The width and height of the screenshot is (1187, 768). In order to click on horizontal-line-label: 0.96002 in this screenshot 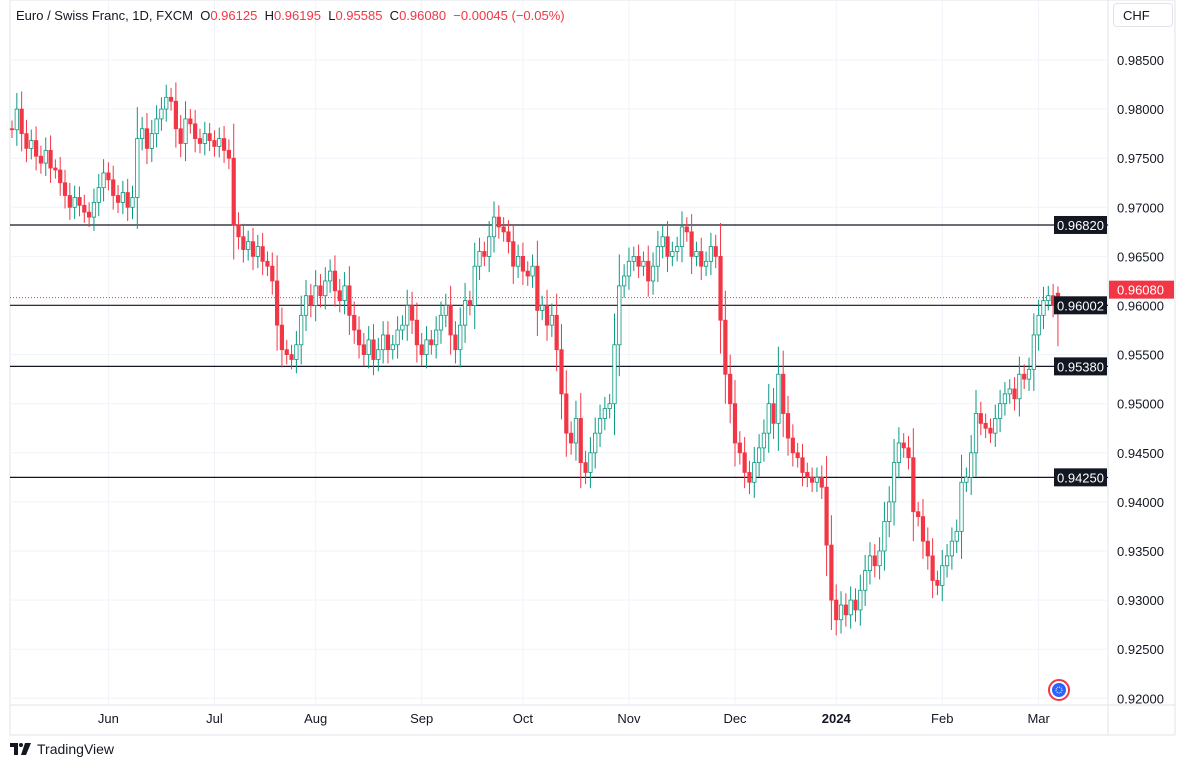, I will do `click(1080, 305)`.